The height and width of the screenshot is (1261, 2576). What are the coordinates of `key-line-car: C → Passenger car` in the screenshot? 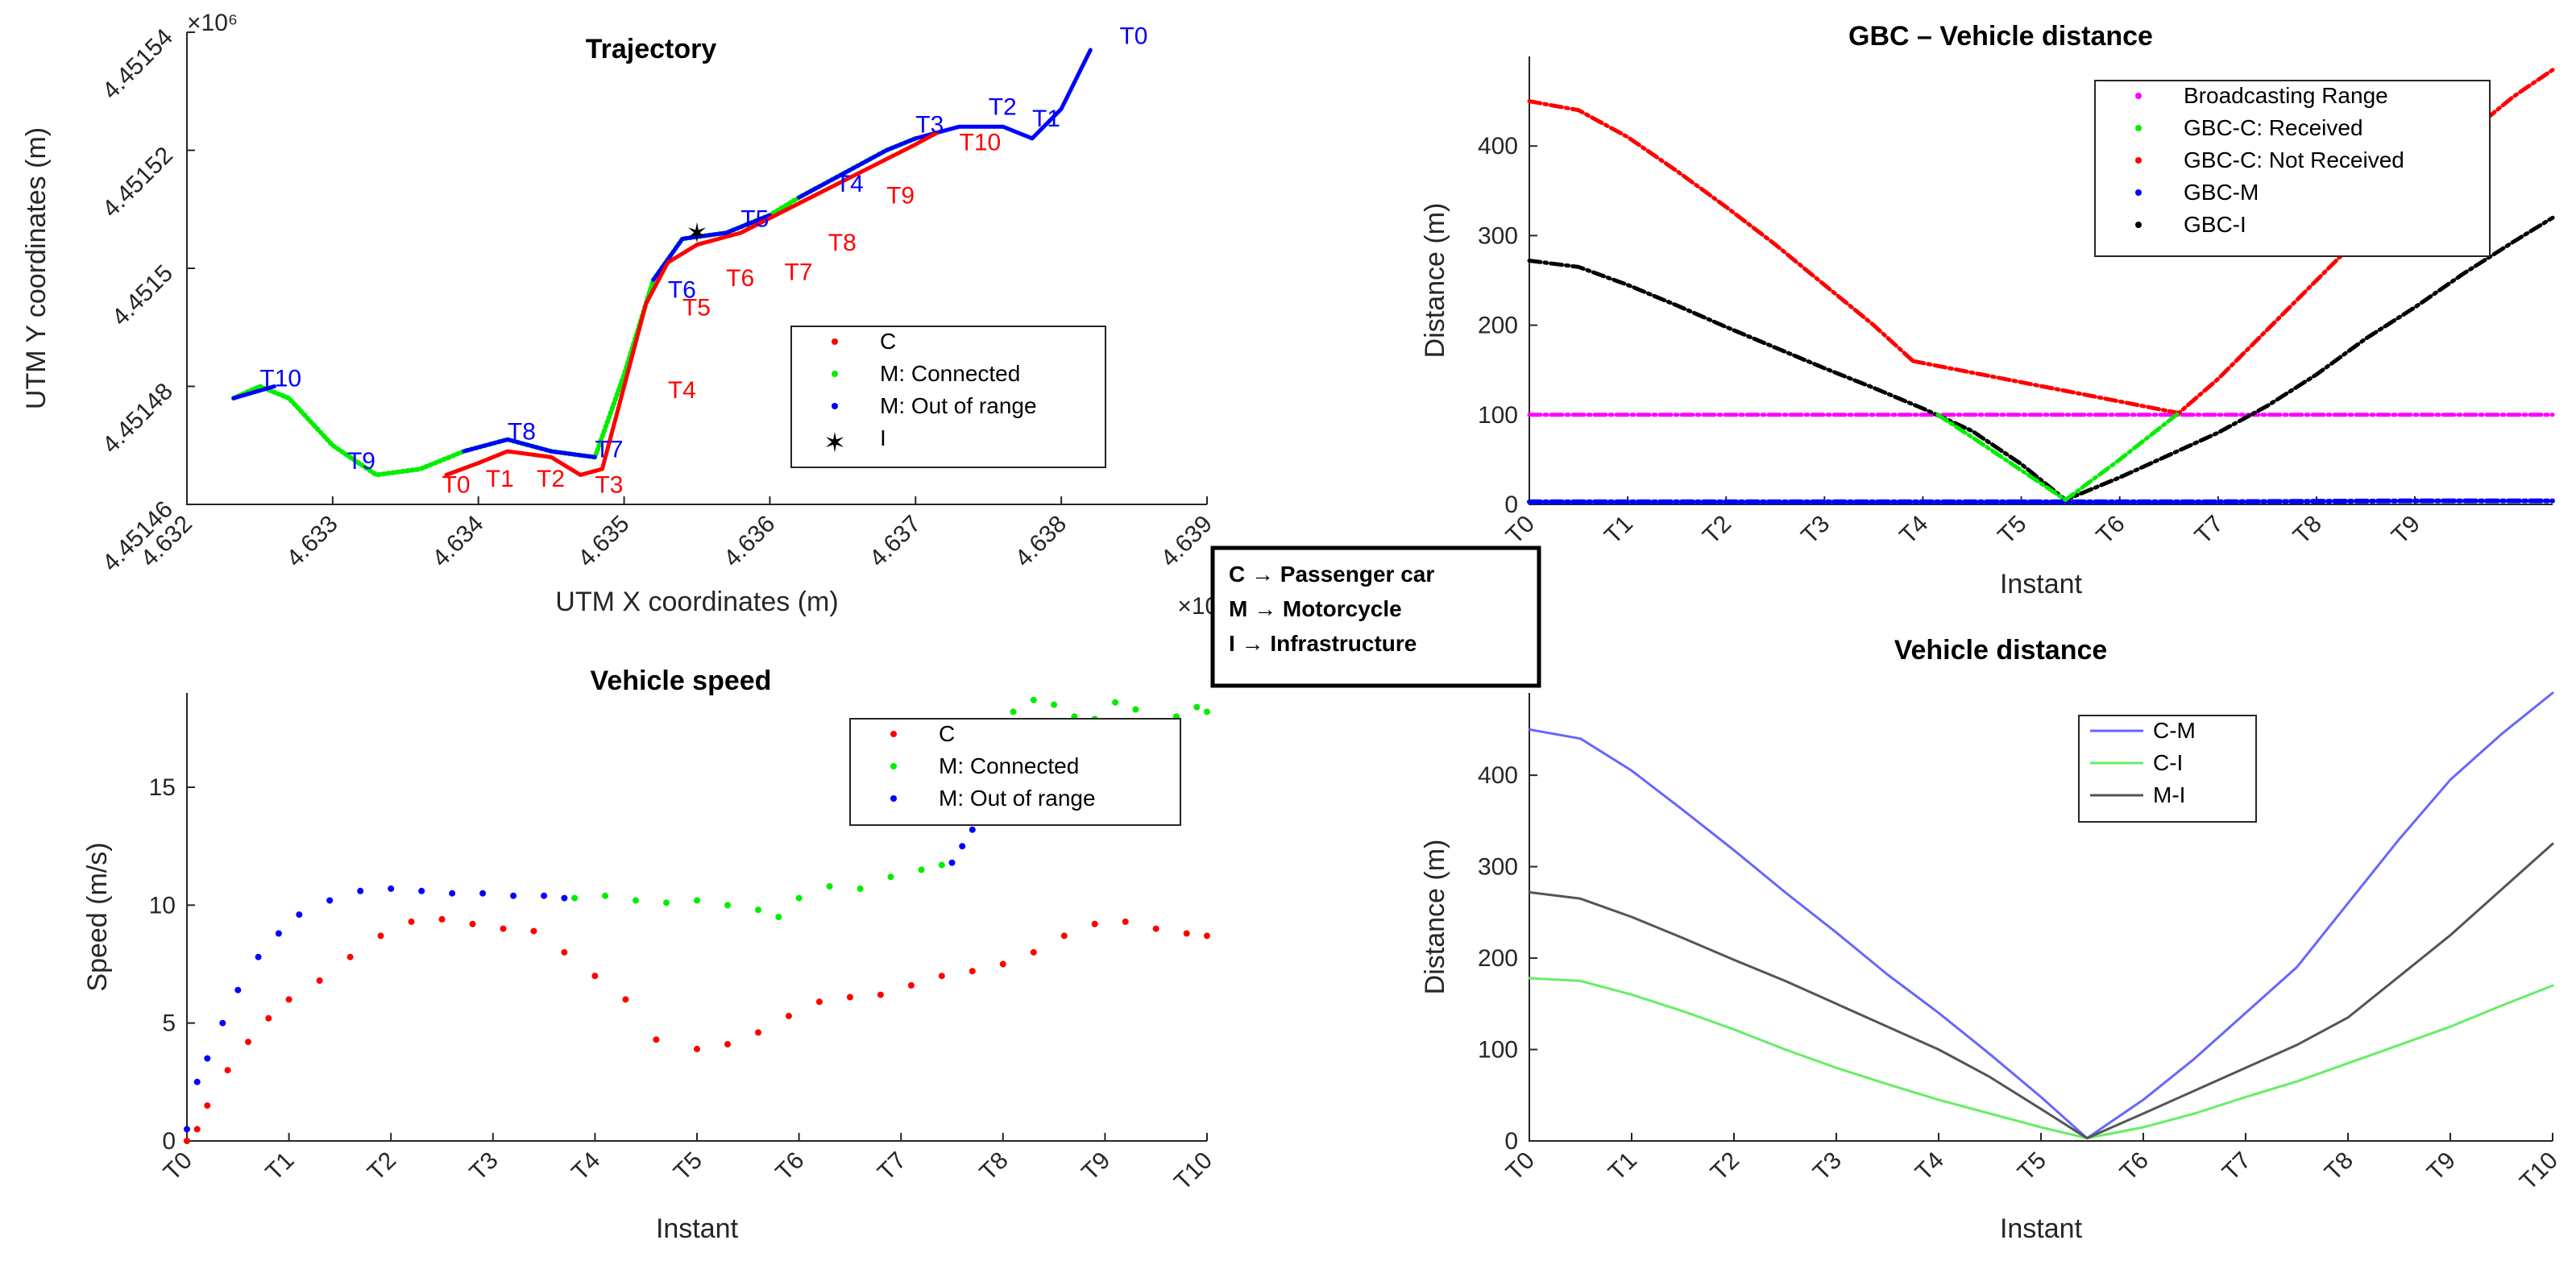 It's located at (1331, 574).